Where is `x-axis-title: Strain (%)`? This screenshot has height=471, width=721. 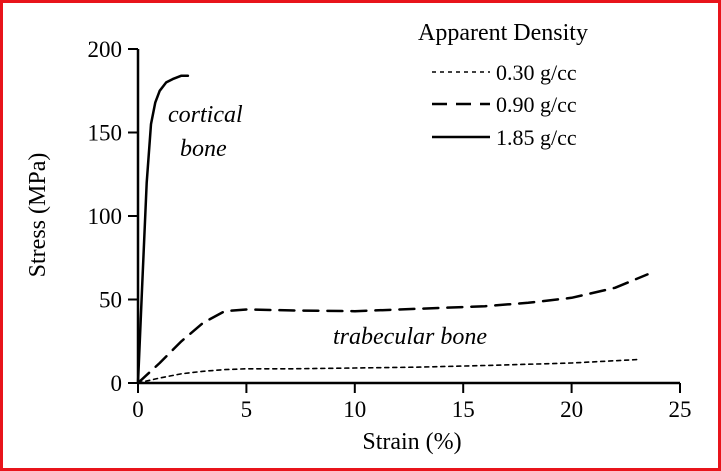
x-axis-title: Strain (%) is located at coordinates (411, 442).